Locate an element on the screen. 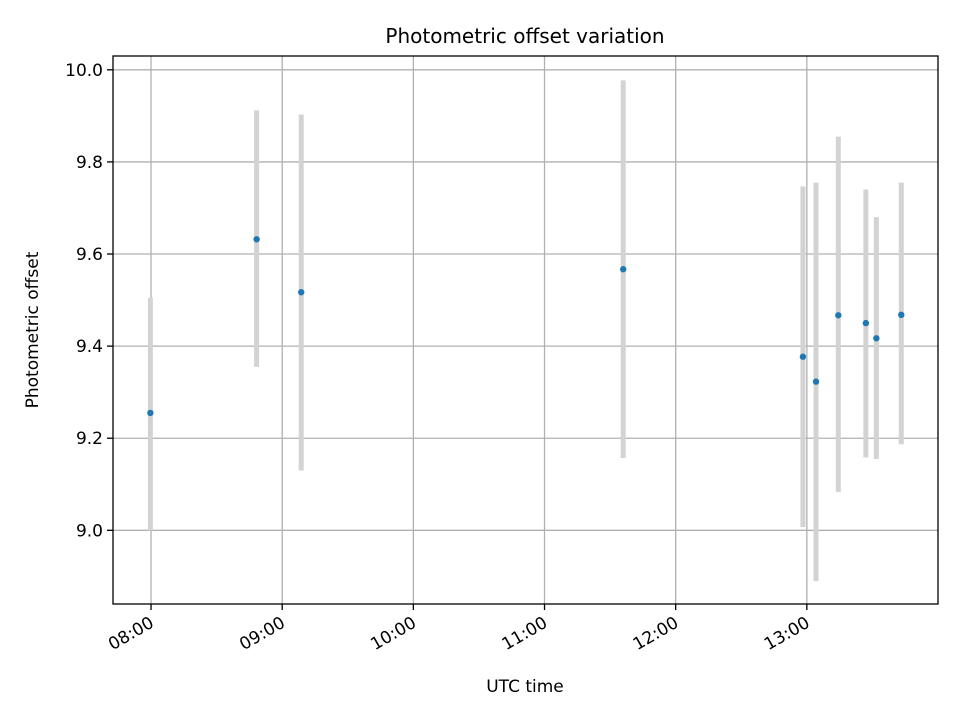  y-tick-label: 9.2 is located at coordinates (89, 439).